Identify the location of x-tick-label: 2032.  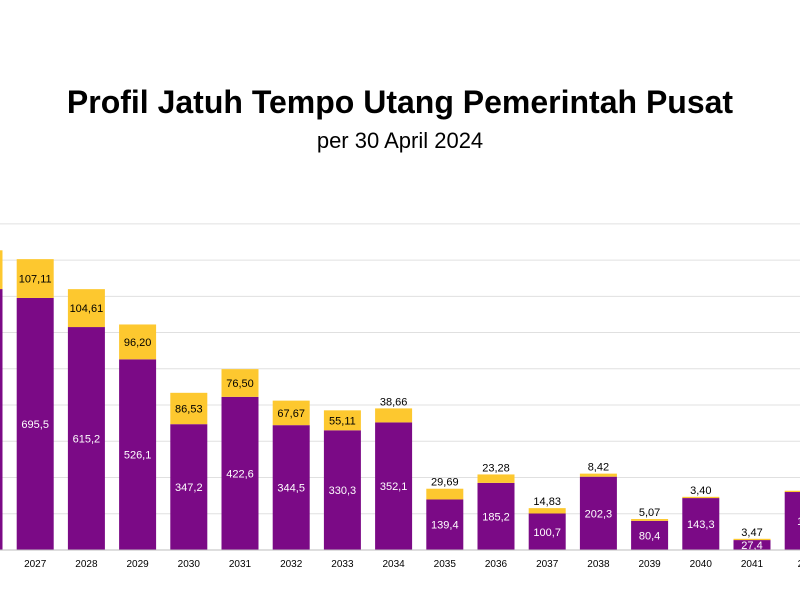
(291, 564).